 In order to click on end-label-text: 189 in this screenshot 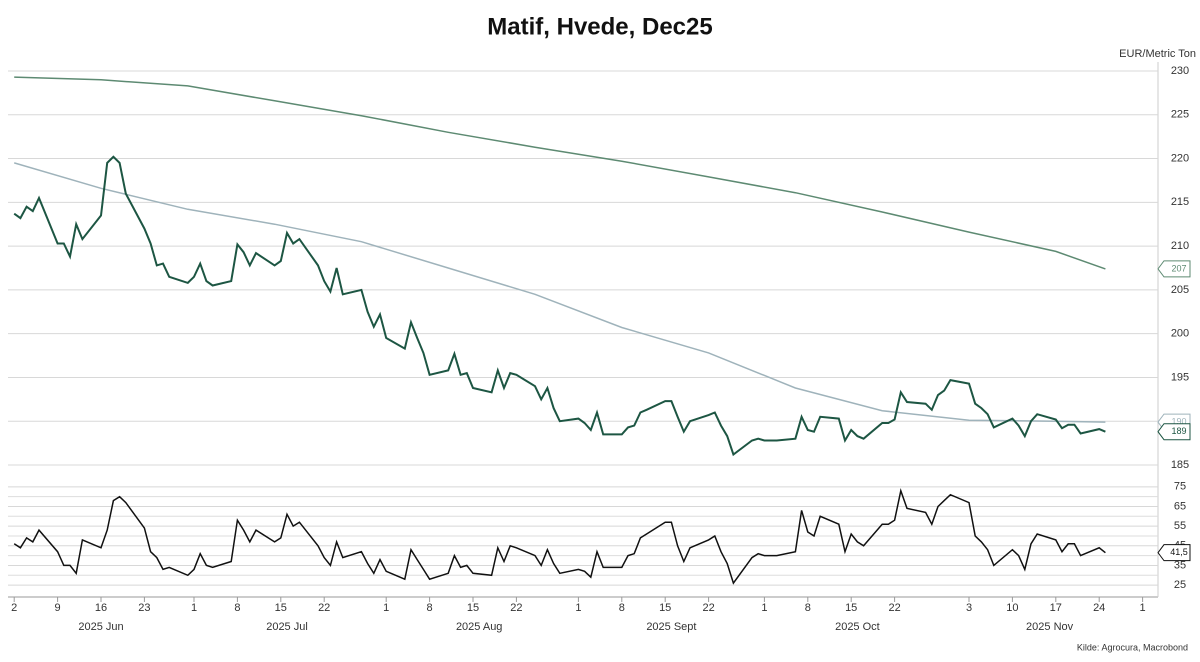, I will do `click(1178, 431)`.